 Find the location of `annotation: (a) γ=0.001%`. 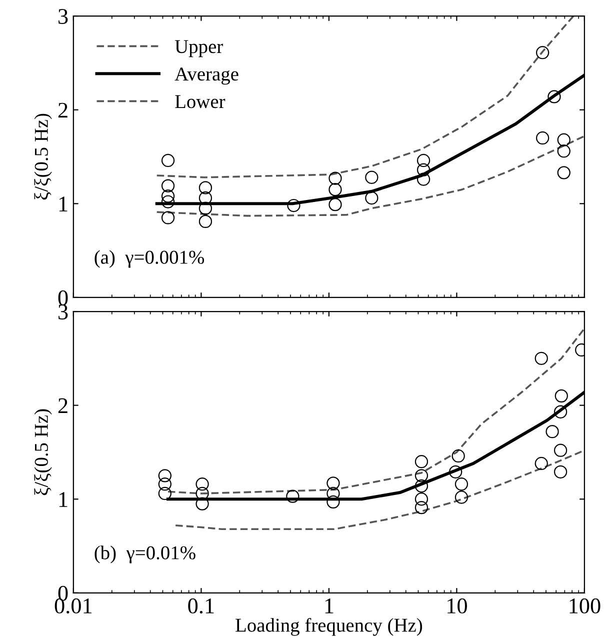

annotation: (a) γ=0.001% is located at coordinates (149, 259).